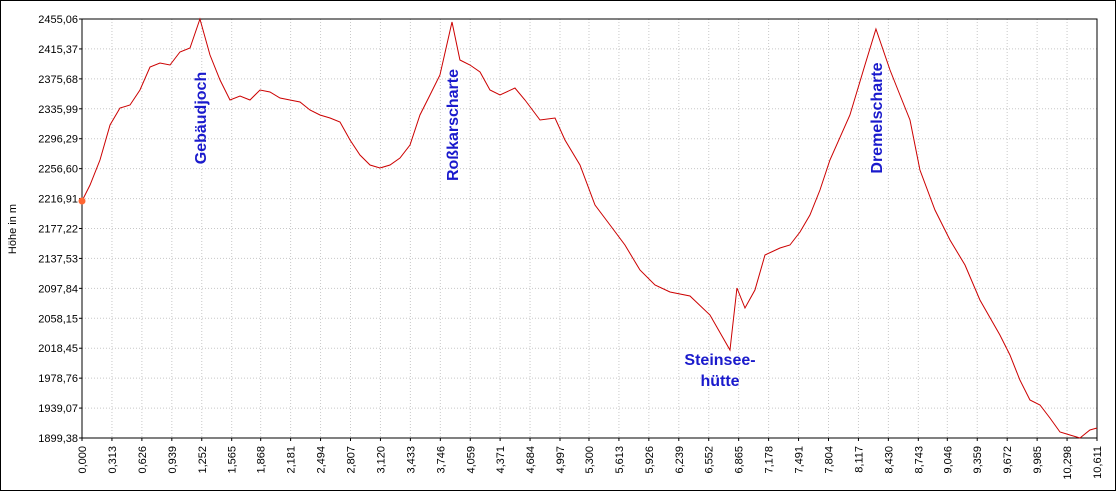 This screenshot has width=1116, height=491. I want to click on y-tick-label: 2216,91, so click(58, 200).